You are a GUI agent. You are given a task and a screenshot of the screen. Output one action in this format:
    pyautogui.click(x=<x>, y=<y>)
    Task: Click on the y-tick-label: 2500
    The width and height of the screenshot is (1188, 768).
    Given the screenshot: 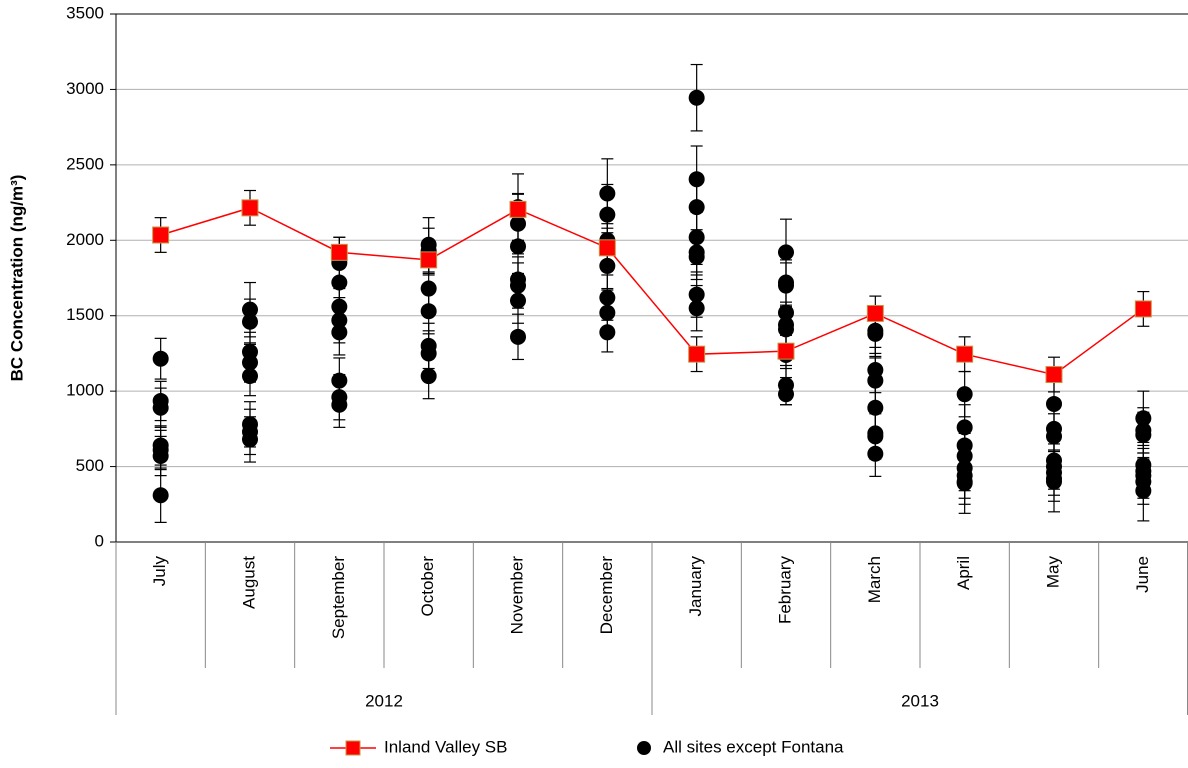 What is the action you would take?
    pyautogui.click(x=85, y=163)
    